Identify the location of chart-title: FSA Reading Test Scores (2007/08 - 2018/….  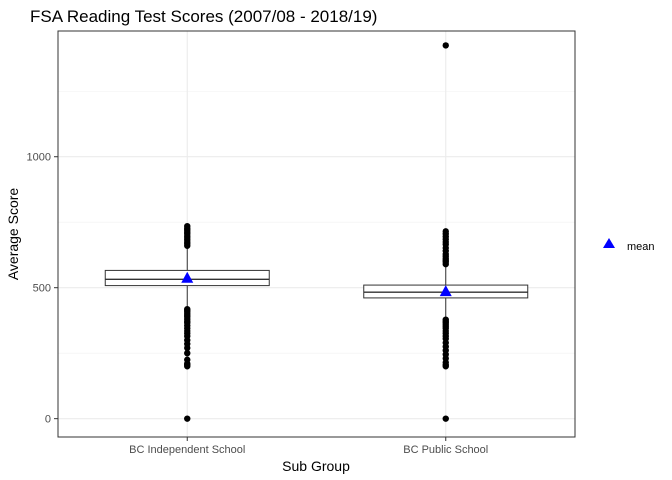
(203, 16).